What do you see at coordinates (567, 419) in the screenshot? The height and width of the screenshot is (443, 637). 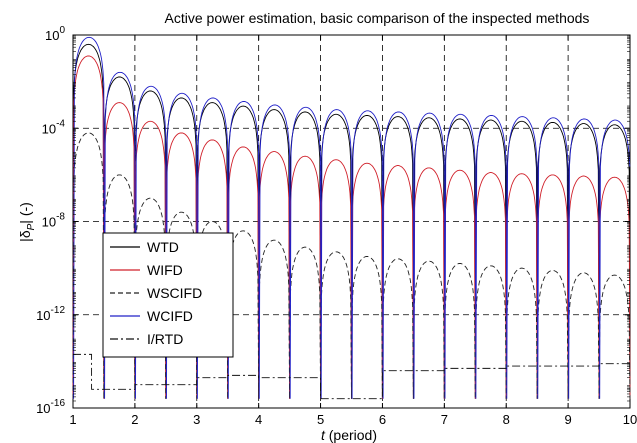 I see `x-tick-label: 9` at bounding box center [567, 419].